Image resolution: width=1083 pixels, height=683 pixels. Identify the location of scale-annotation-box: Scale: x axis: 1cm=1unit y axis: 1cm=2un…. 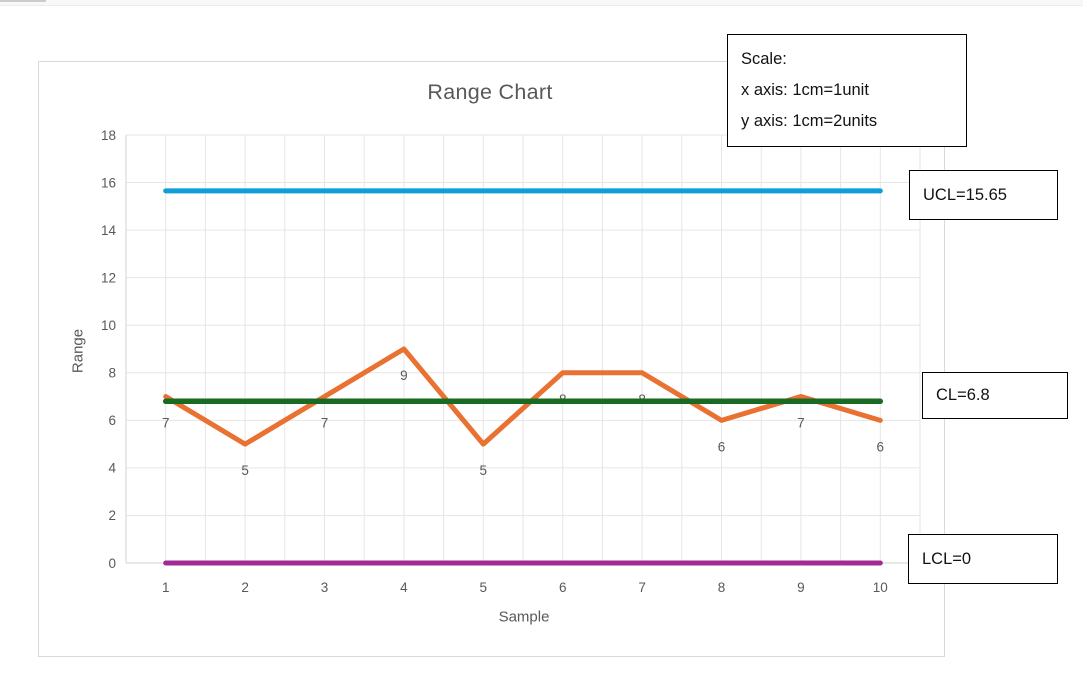
(847, 90).